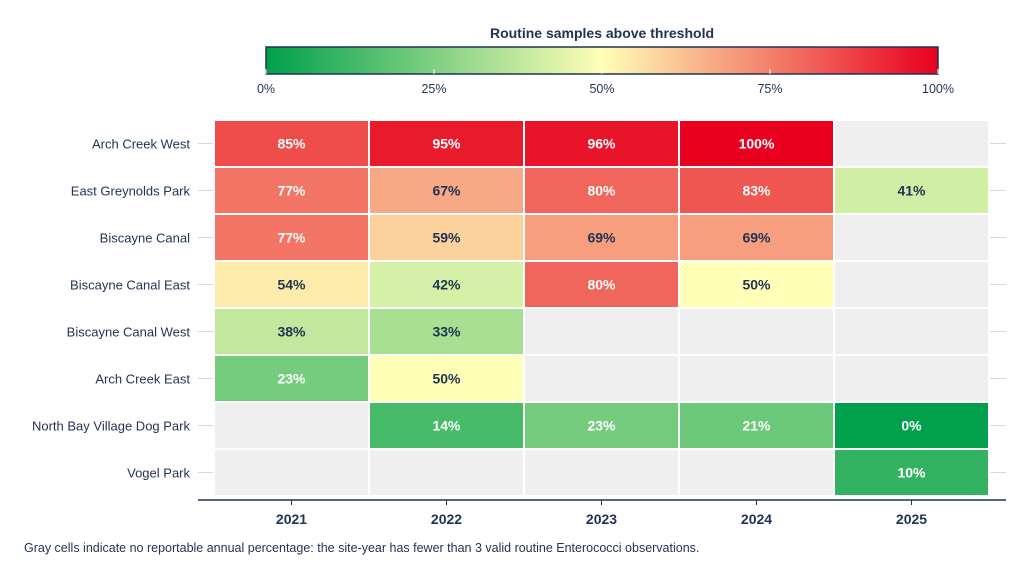 The image size is (1024, 575). Describe the element at coordinates (291, 144) in the screenshot. I see `cell-value-label: 85%` at that location.